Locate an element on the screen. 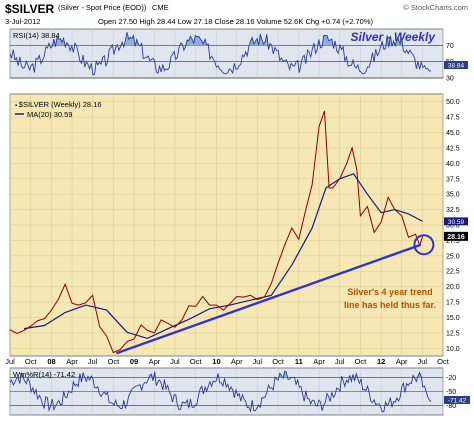 This screenshot has width=474, height=431. price-tick-label: 25.0 is located at coordinates (453, 256).